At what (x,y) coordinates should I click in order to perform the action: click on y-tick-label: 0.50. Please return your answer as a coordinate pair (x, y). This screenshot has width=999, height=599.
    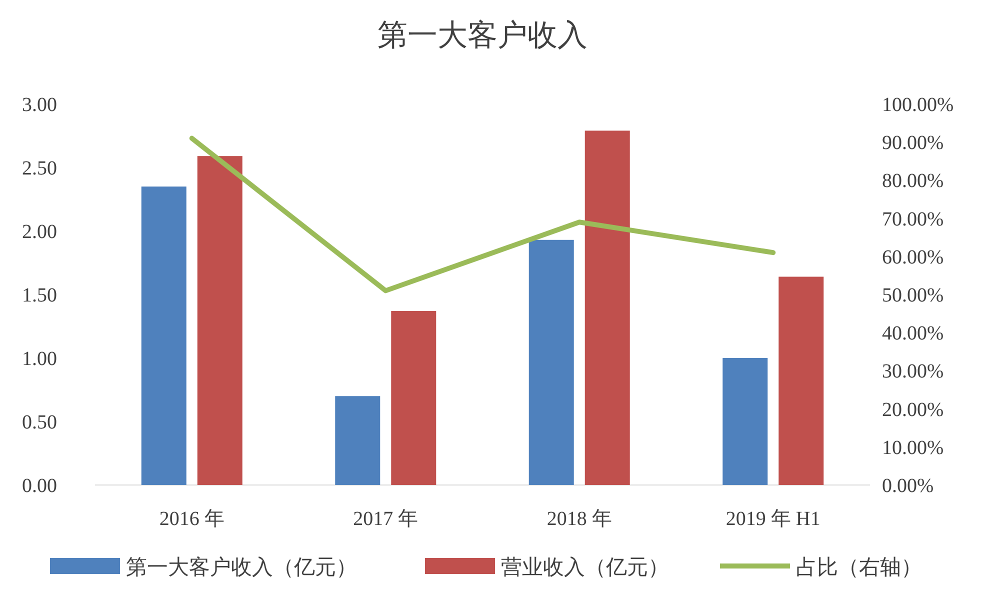
    Looking at the image, I should click on (39, 423).